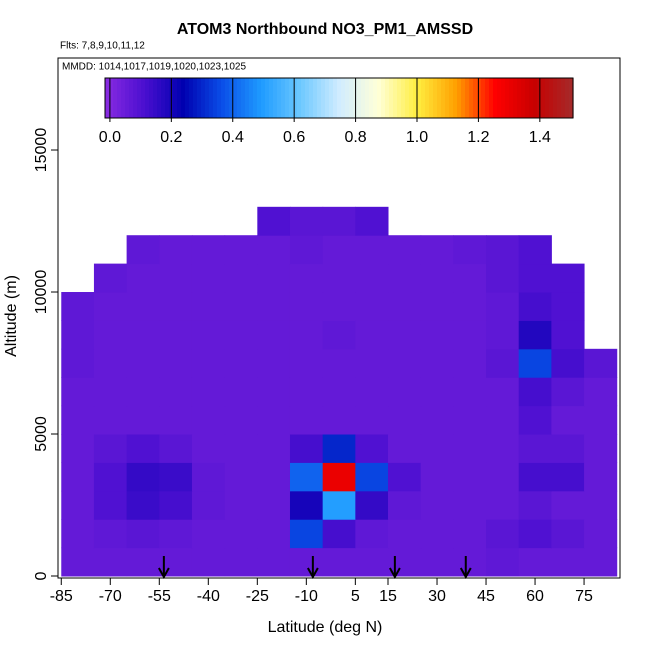  Describe the element at coordinates (355, 596) in the screenshot. I see `x-tick-label: 5` at that location.